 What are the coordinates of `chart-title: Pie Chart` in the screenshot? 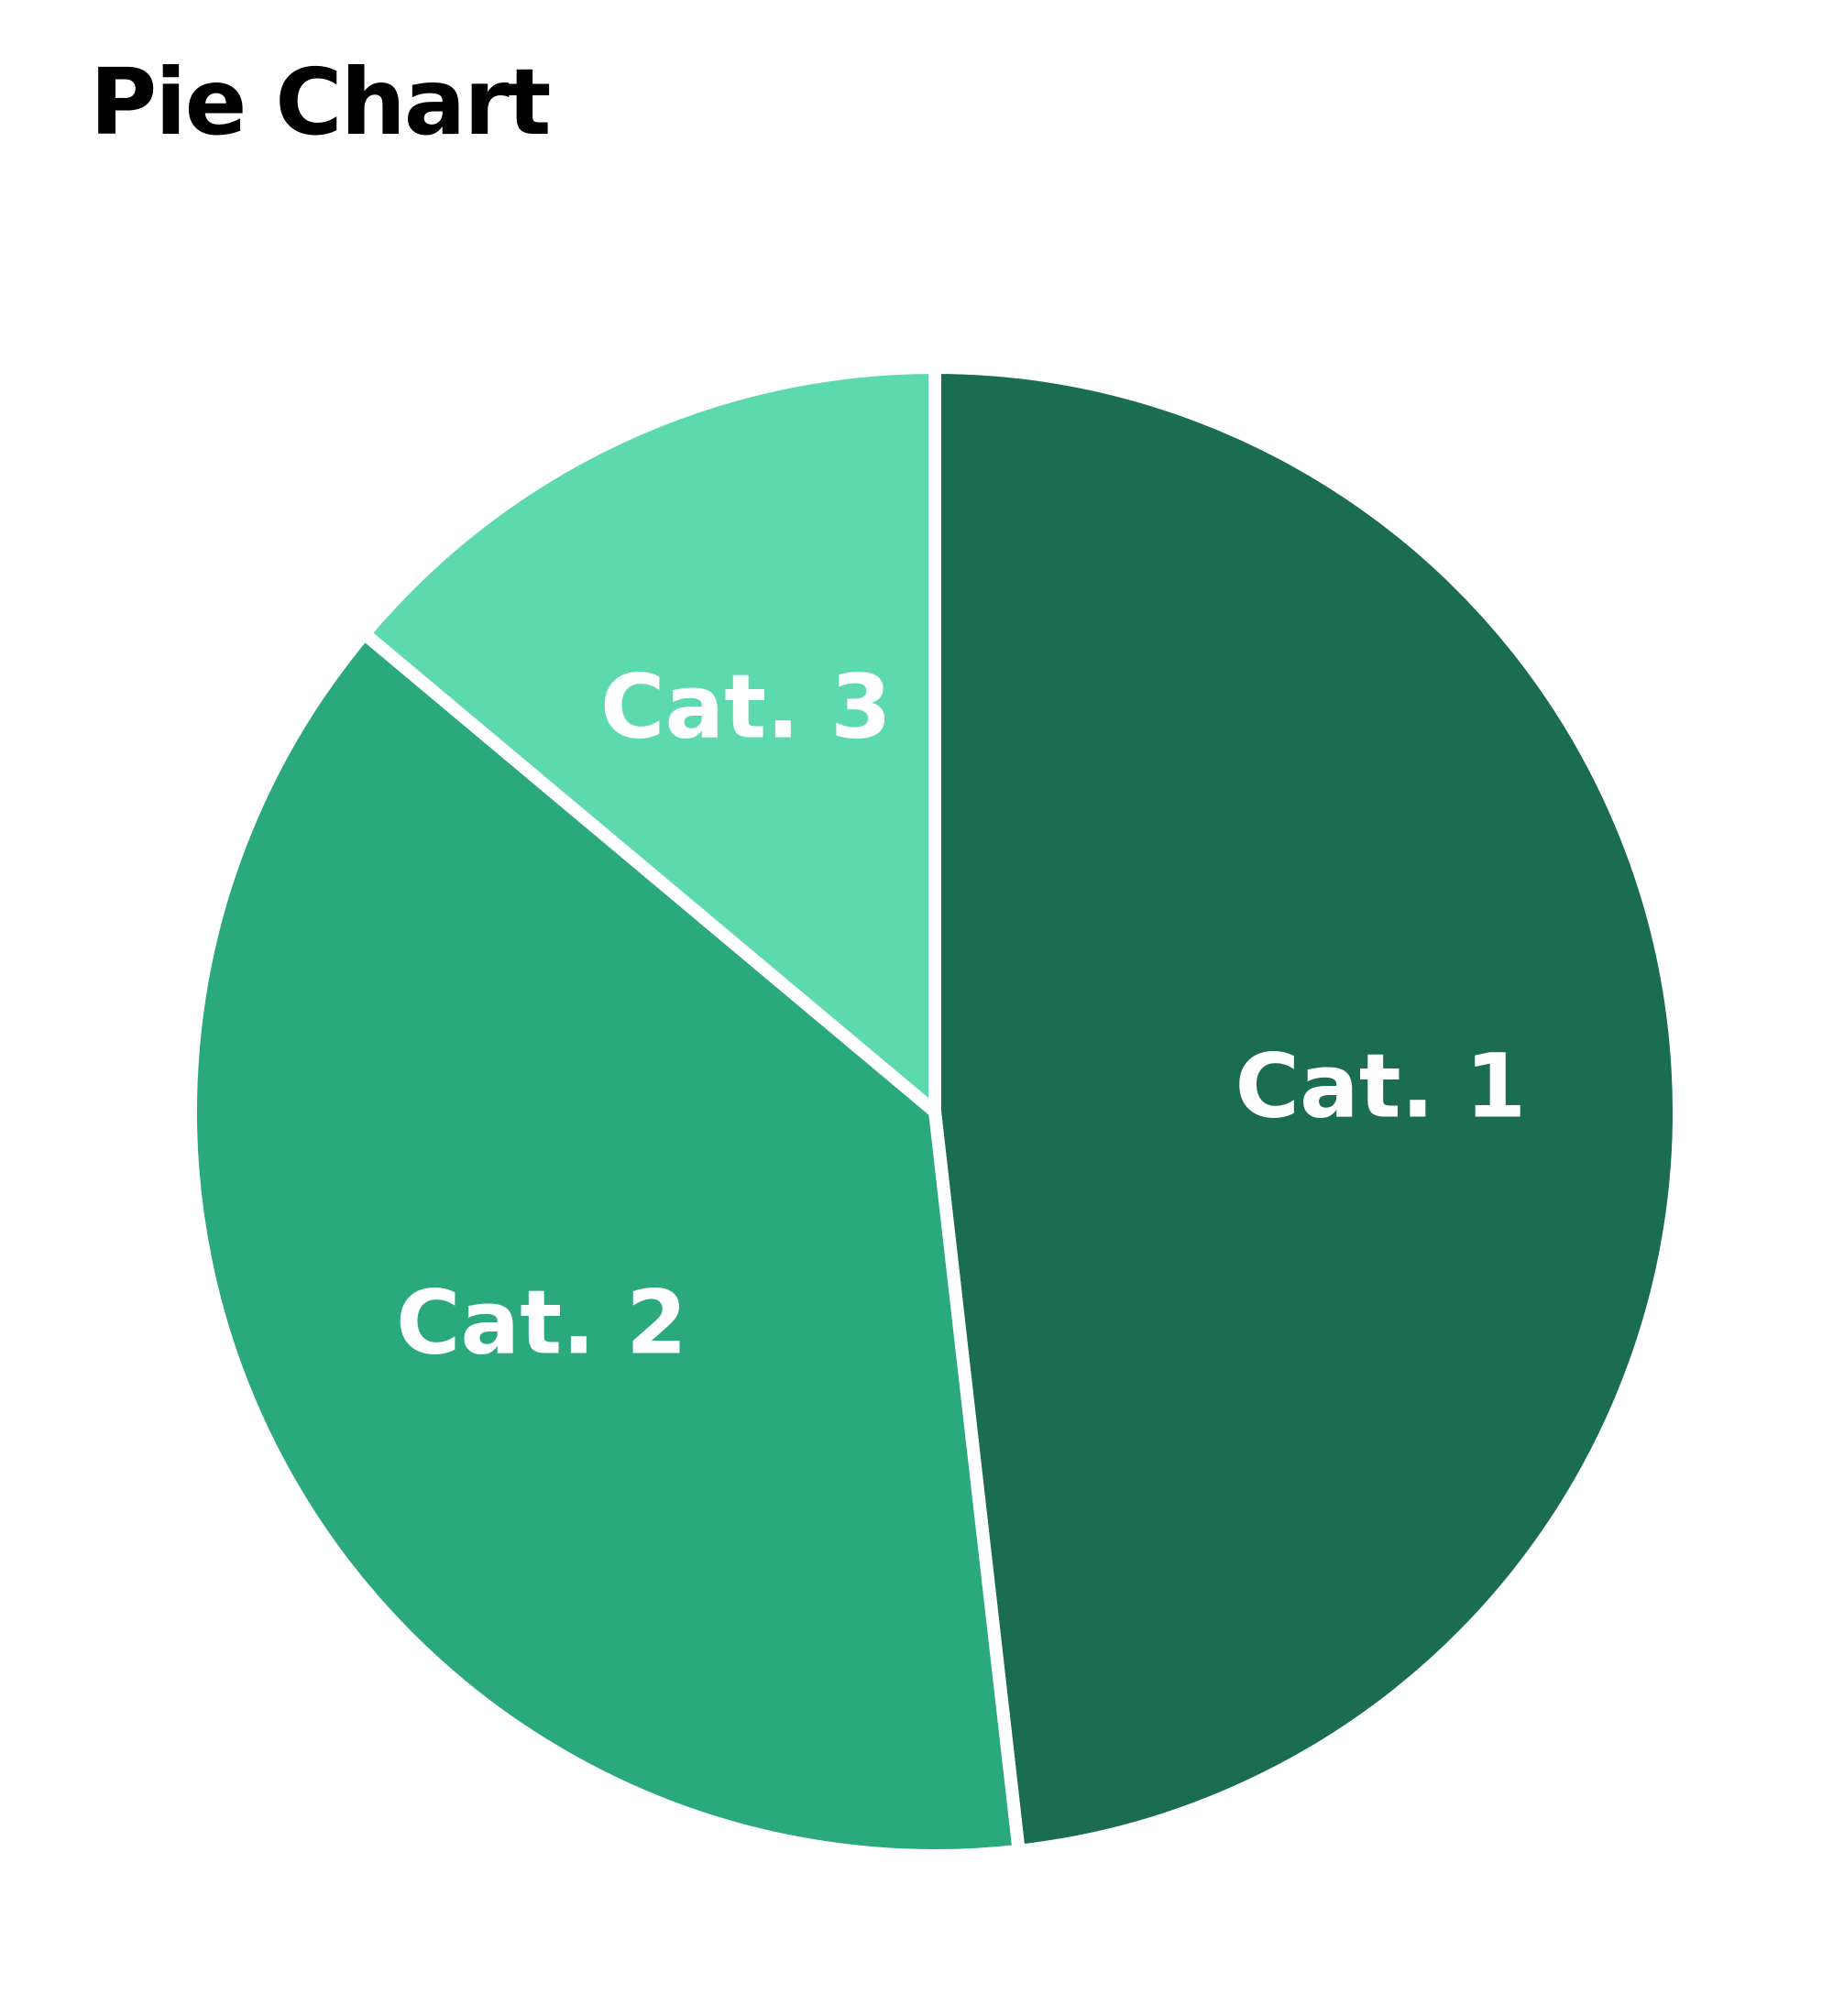 It's located at (320, 102).